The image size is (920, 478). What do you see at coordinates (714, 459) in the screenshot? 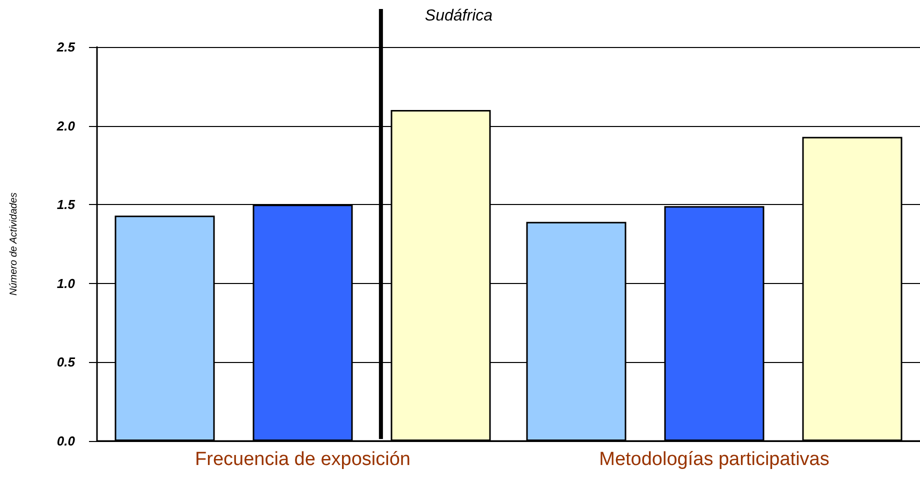
I see `x-tick-label: Metodologías participativas` at bounding box center [714, 459].